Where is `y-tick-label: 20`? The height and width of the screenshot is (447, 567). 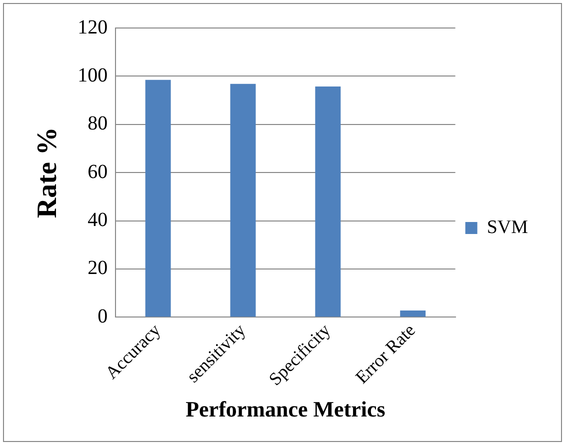 y-tick-label: 20 is located at coordinates (98, 268).